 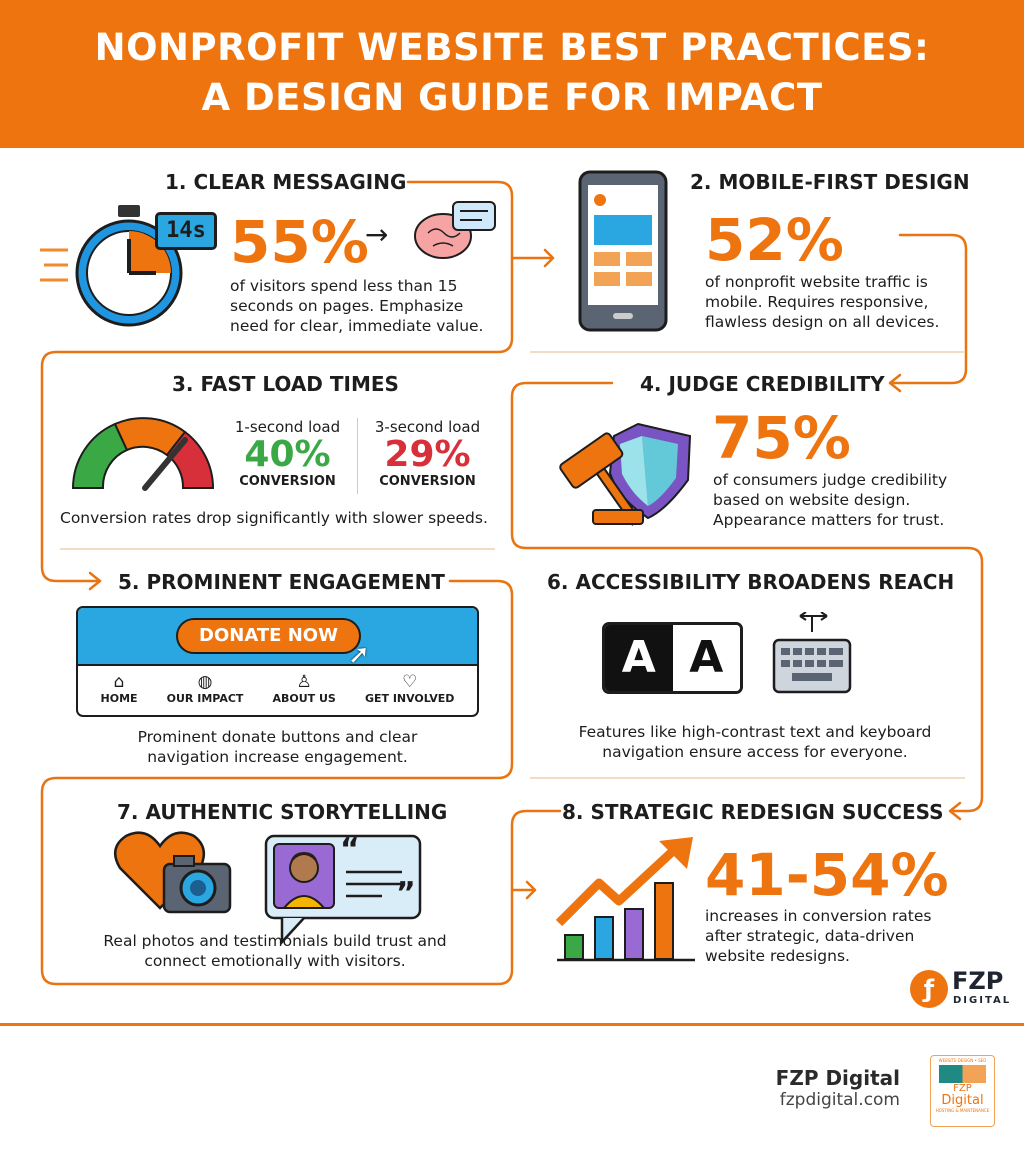 What do you see at coordinates (143, 454) in the screenshot?
I see `speedometer-icon` at bounding box center [143, 454].